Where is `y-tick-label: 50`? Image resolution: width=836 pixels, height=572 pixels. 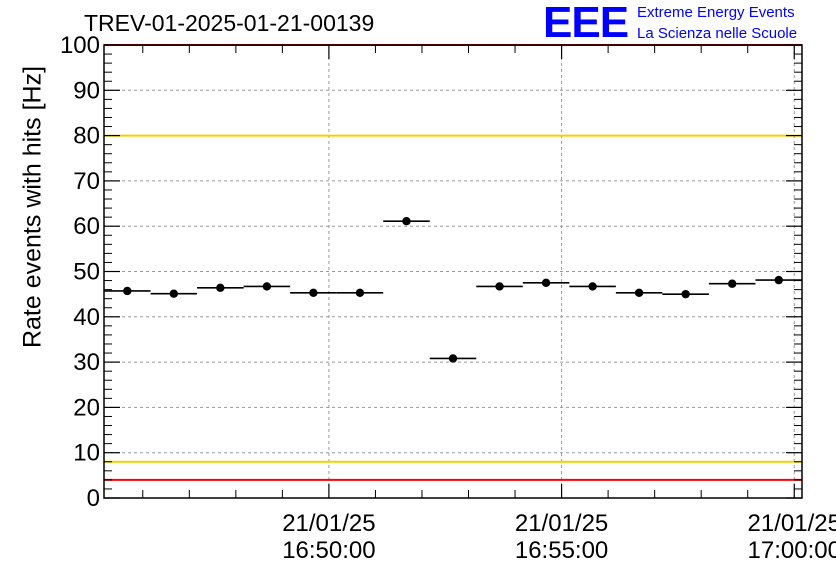
y-tick-label: 50 is located at coordinates (86, 272).